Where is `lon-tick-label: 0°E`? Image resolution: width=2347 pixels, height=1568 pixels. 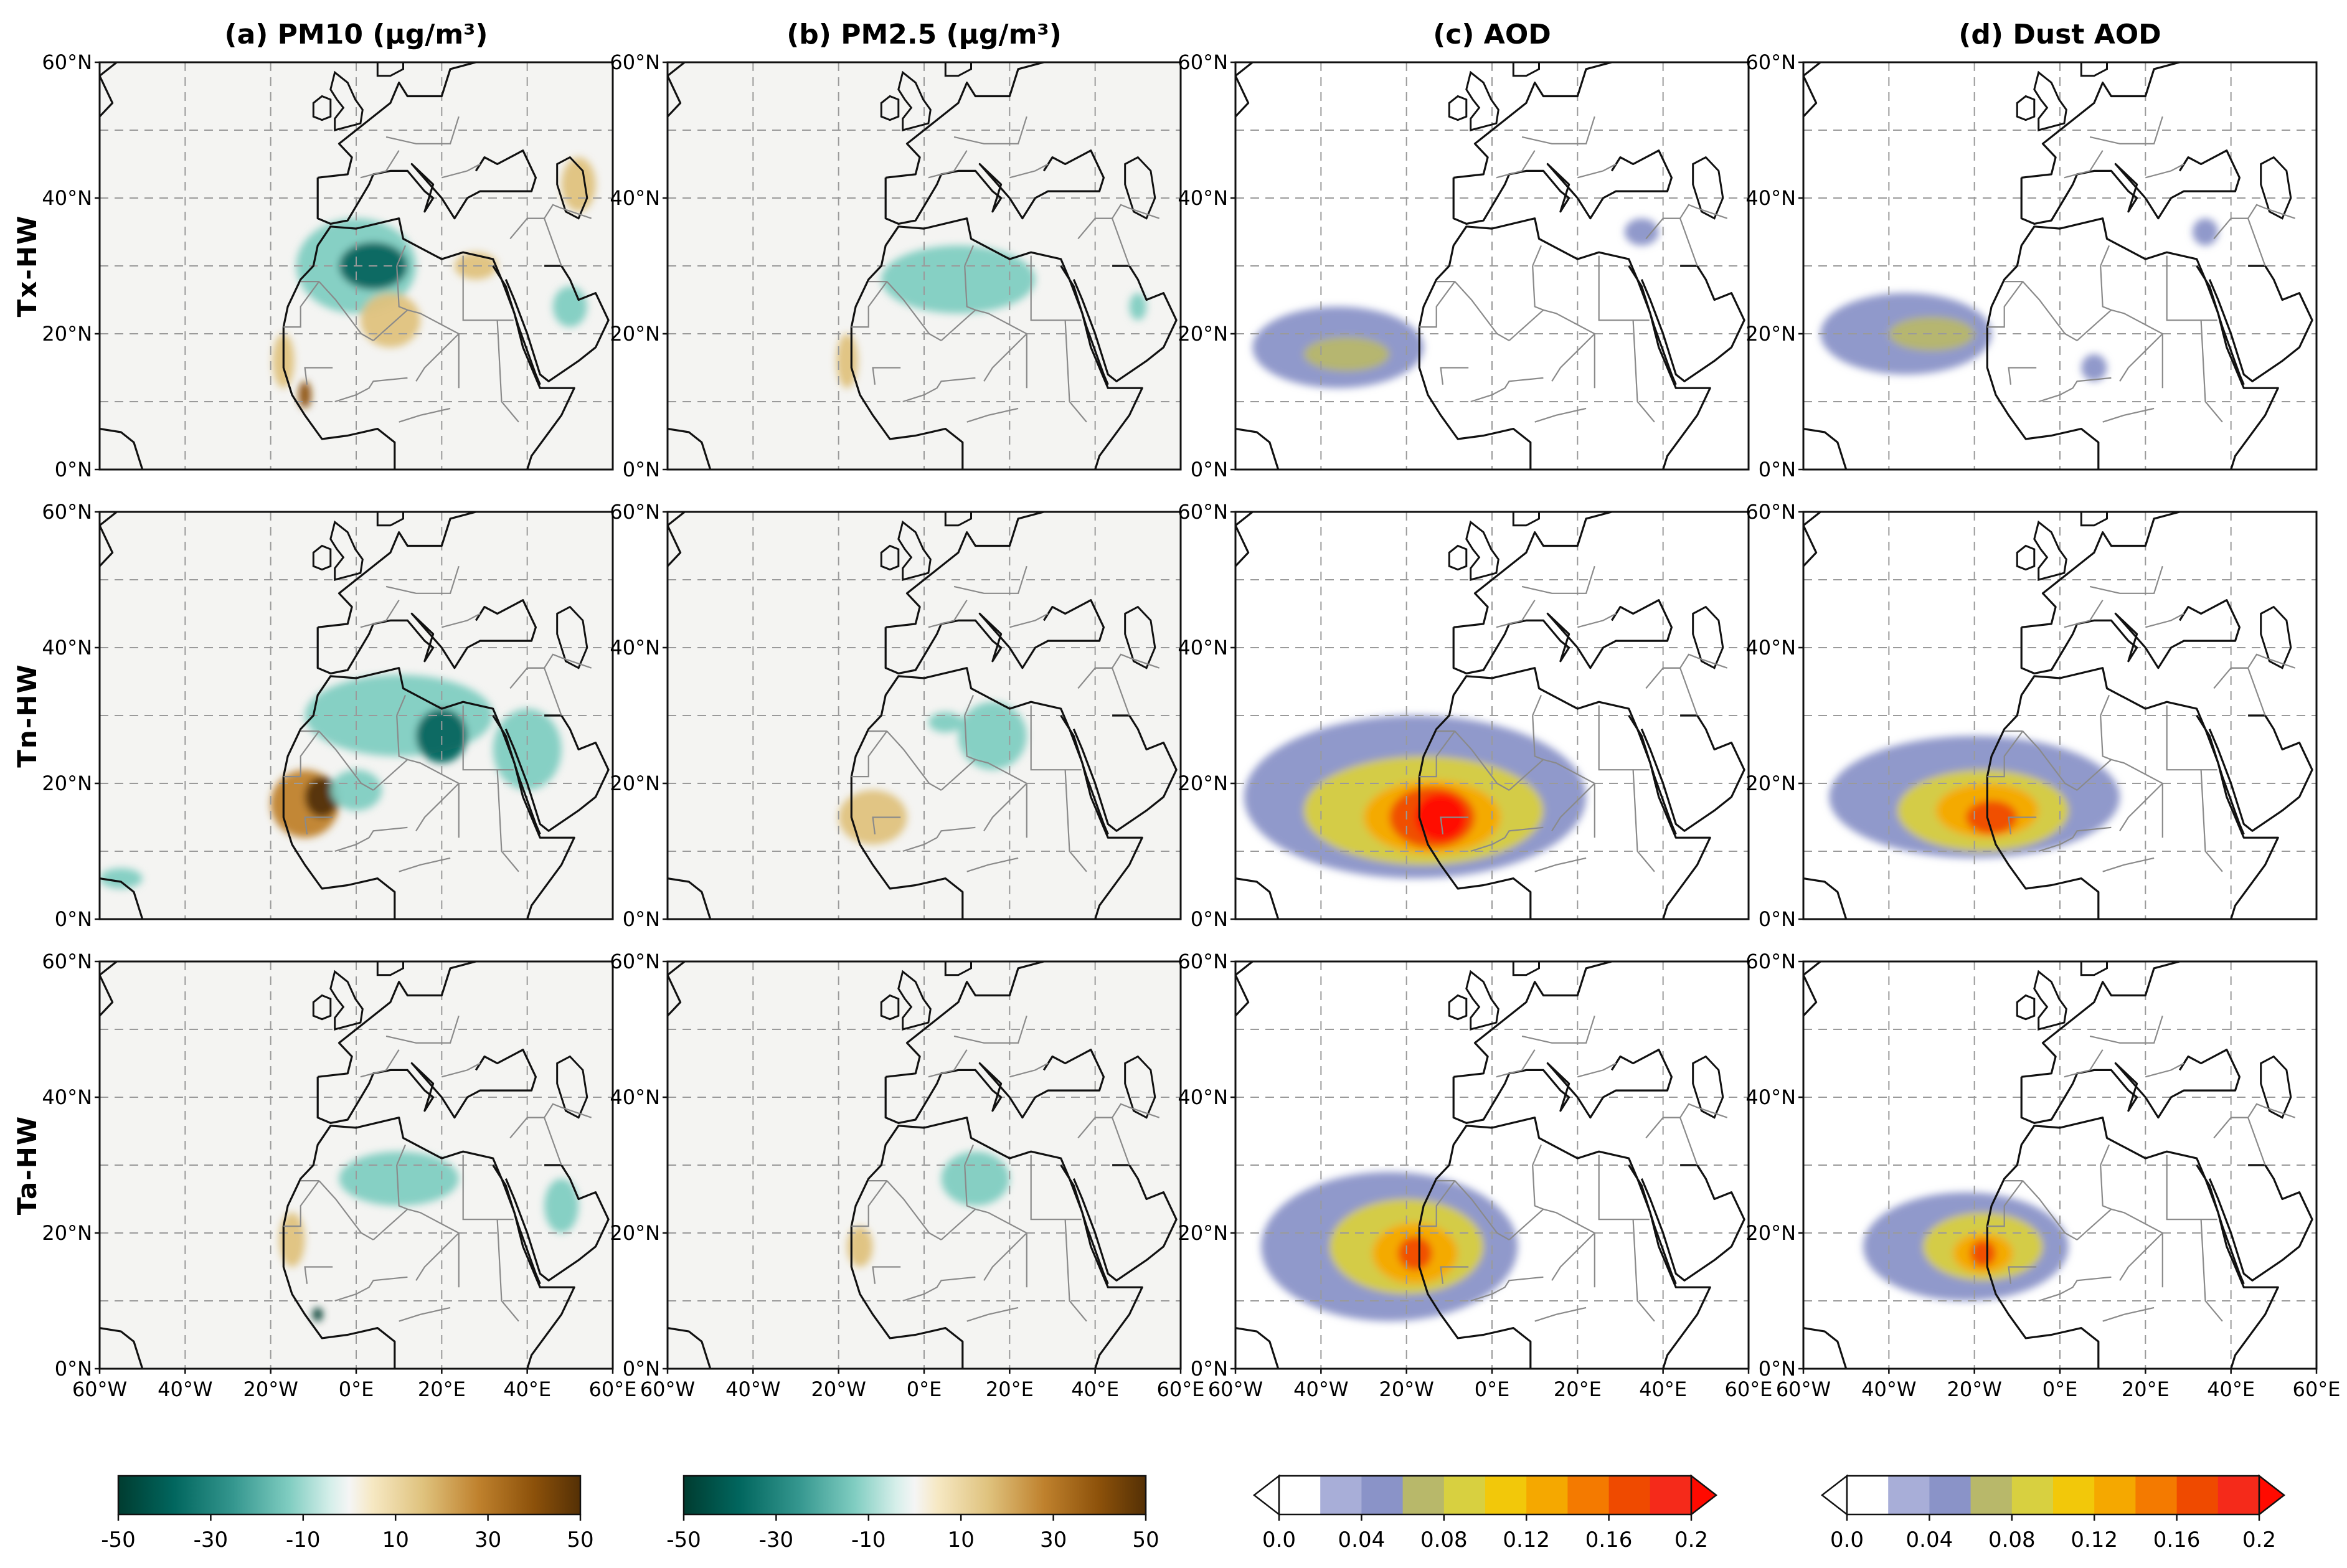
lon-tick-label: 0°E is located at coordinates (2060, 1389).